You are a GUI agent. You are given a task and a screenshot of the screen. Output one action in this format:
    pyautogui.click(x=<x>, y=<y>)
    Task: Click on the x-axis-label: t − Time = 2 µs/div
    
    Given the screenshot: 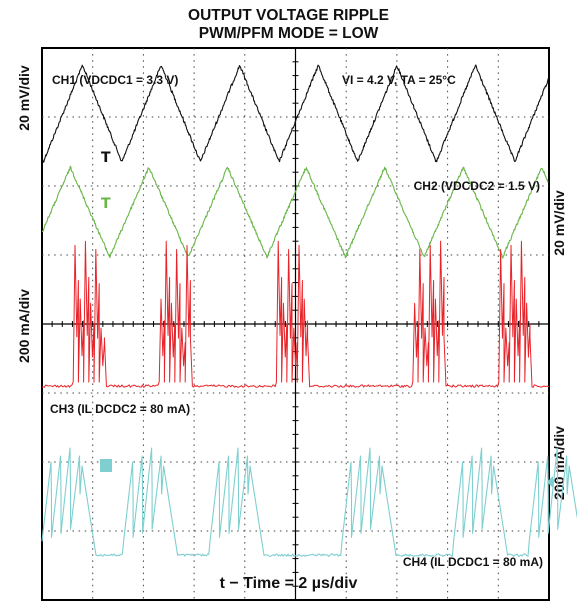 What is the action you would take?
    pyautogui.click(x=288, y=583)
    